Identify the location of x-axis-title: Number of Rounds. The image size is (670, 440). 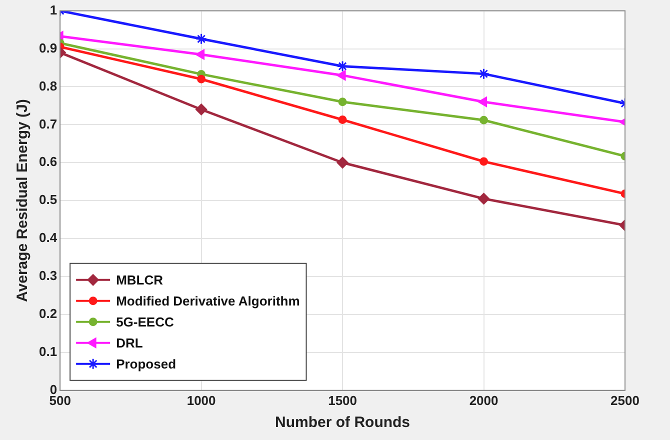
(342, 423).